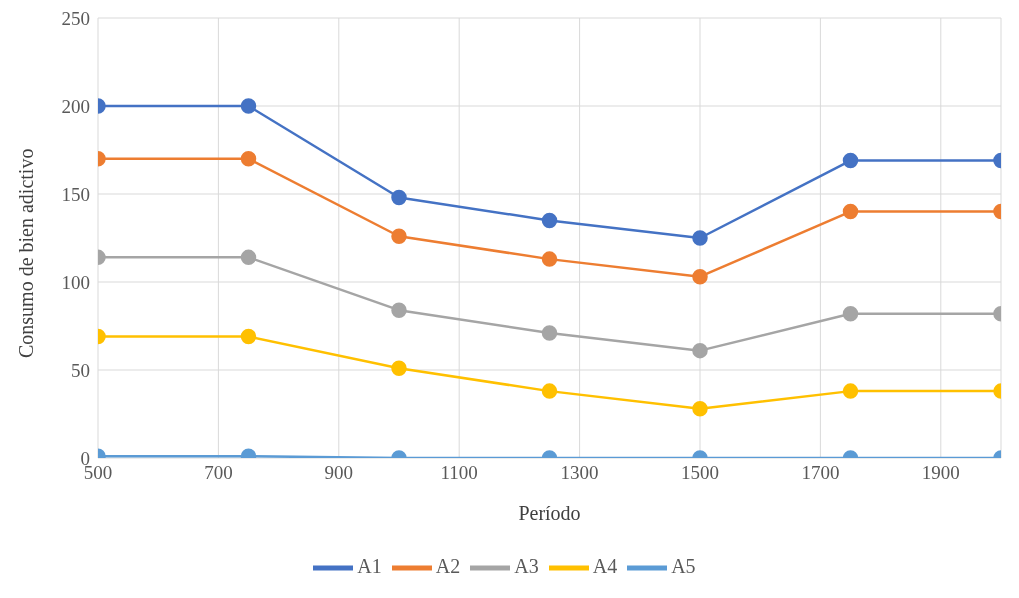 The width and height of the screenshot is (1019, 598). I want to click on x-tick-label: 900, so click(339, 473).